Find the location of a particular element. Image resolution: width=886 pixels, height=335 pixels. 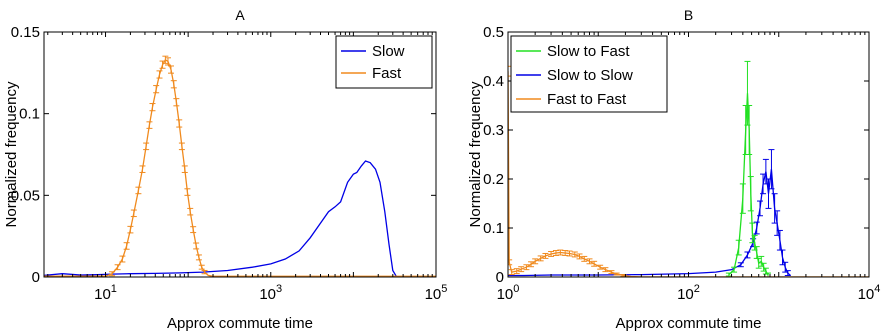

panel-b-y-tick-label: 0.1 is located at coordinates (493, 228).